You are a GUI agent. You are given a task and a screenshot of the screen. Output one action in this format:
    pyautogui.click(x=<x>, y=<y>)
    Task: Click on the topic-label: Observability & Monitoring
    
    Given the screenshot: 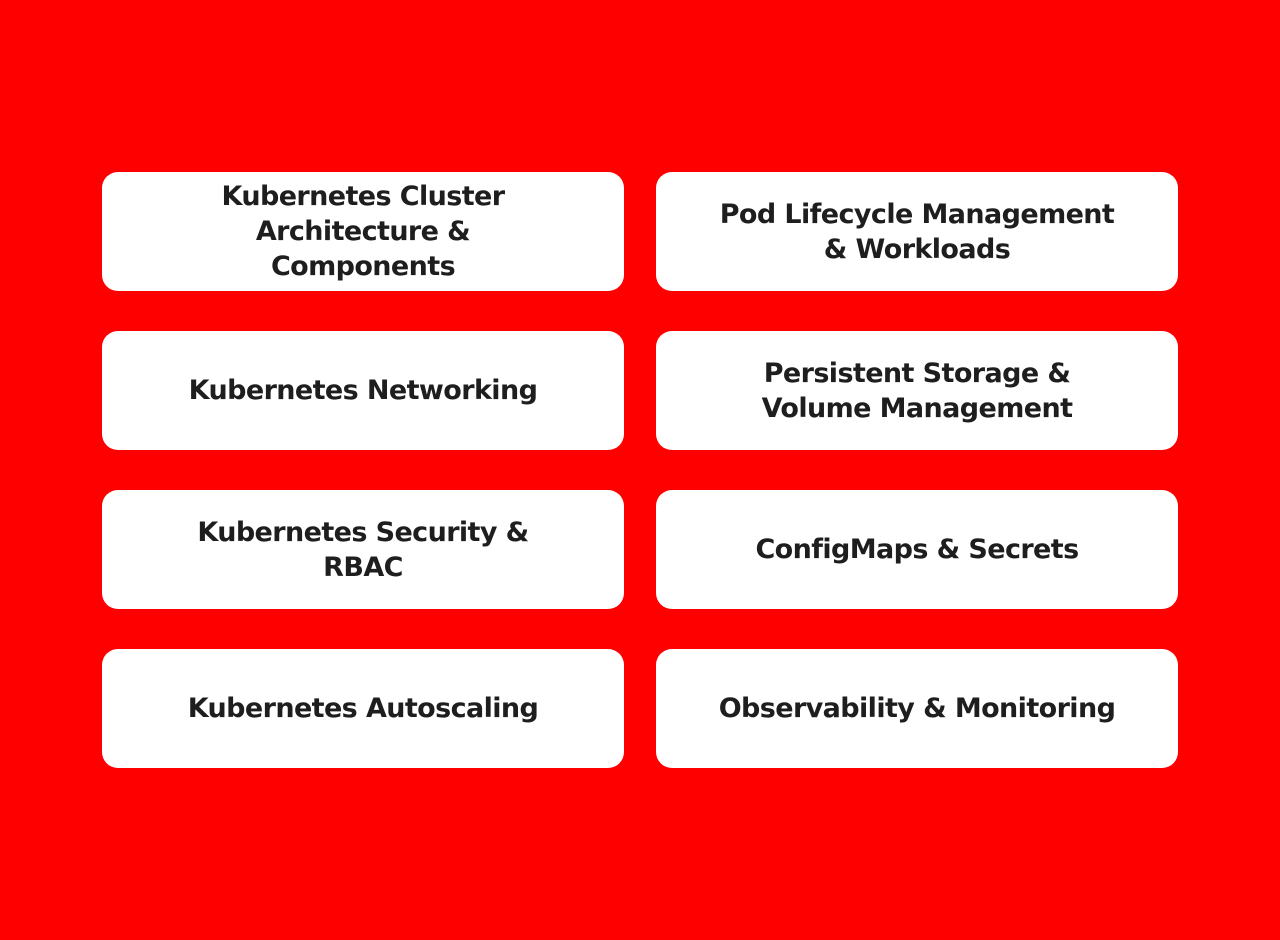 What is the action you would take?
    pyautogui.click(x=917, y=708)
    